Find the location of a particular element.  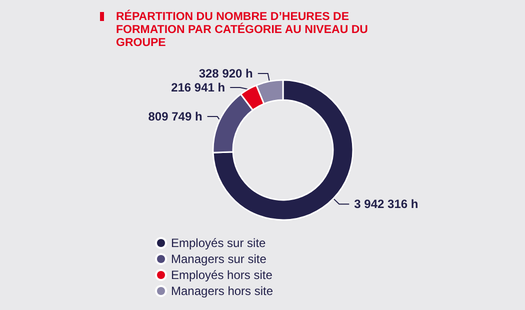

legend-label: Managers sur site is located at coordinates (219, 259).